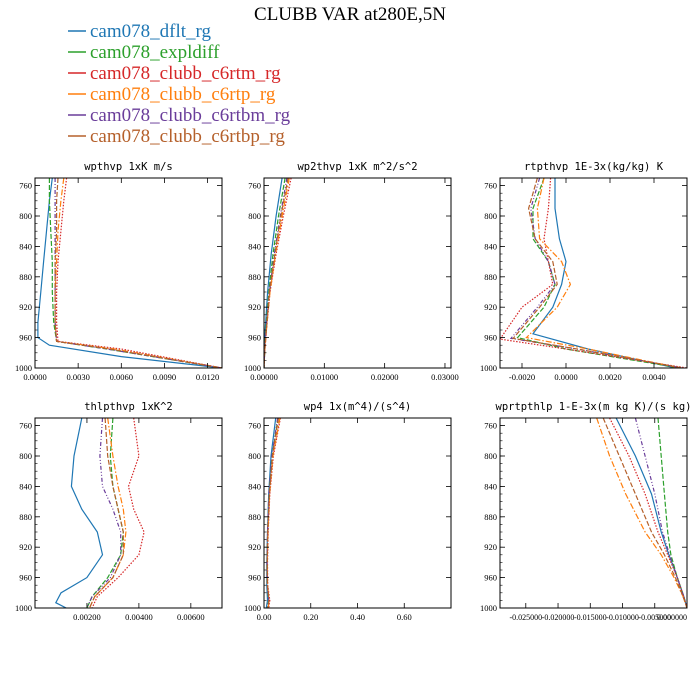 The image size is (700, 700). What do you see at coordinates (654, 617) in the screenshot?
I see `x-tick-label: -0.005000` at bounding box center [654, 617].